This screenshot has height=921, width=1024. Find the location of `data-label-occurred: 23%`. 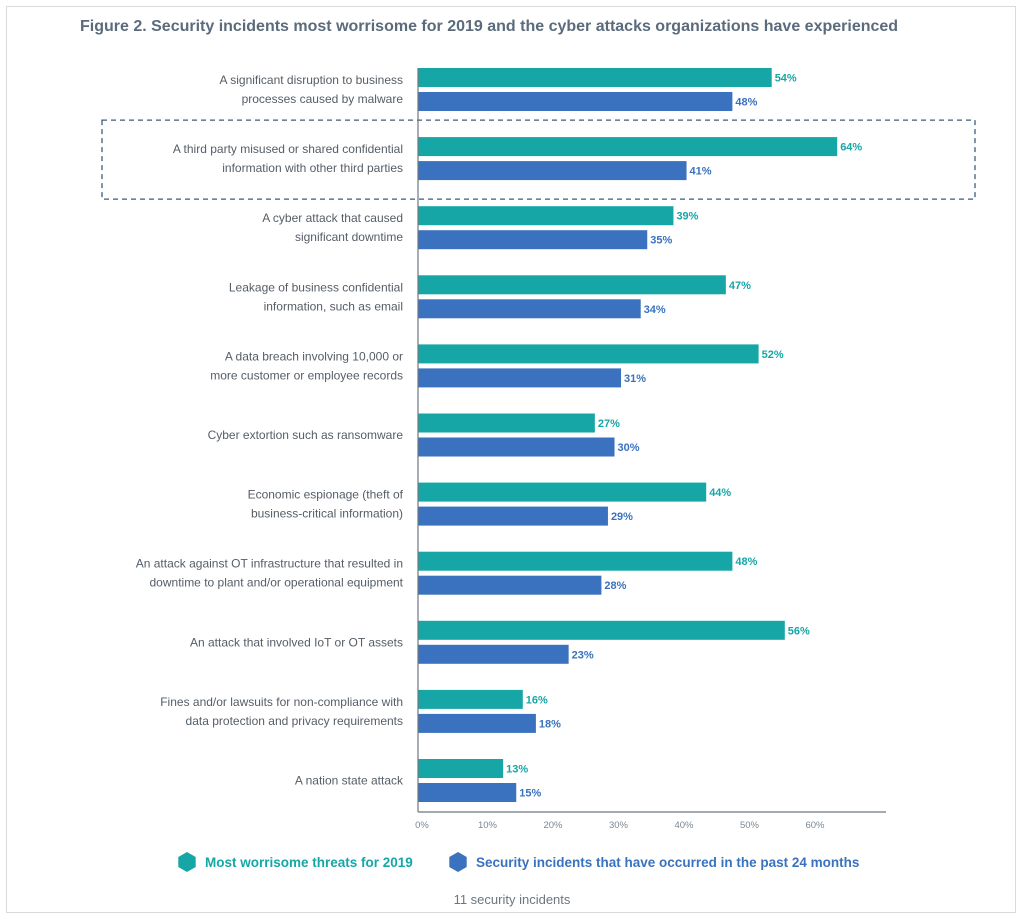

data-label-occurred: 23% is located at coordinates (583, 655).